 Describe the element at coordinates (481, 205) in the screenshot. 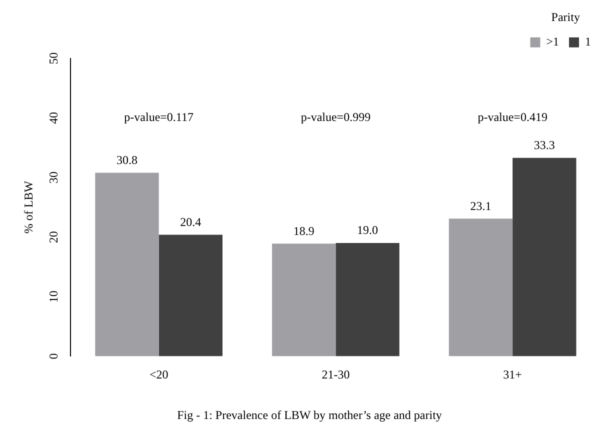

I see `data-label: 23.1` at that location.